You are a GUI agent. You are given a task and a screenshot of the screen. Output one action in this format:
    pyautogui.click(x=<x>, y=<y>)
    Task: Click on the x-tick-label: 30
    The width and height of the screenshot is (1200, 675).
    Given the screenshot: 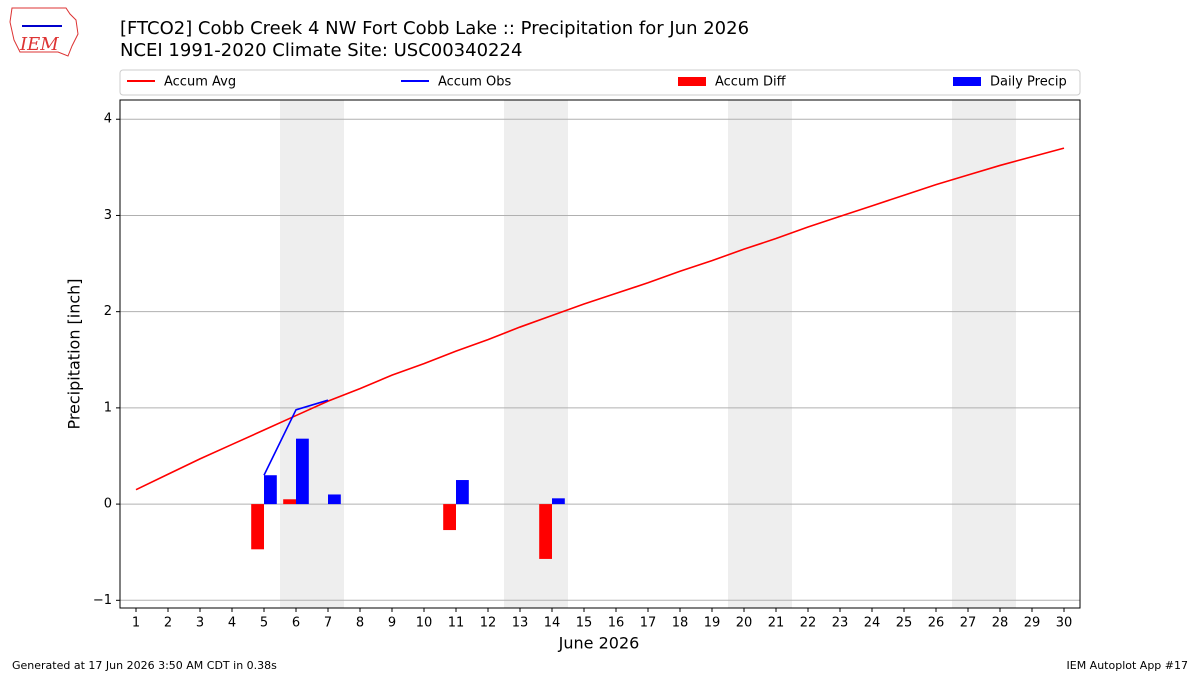 What is the action you would take?
    pyautogui.click(x=1064, y=623)
    